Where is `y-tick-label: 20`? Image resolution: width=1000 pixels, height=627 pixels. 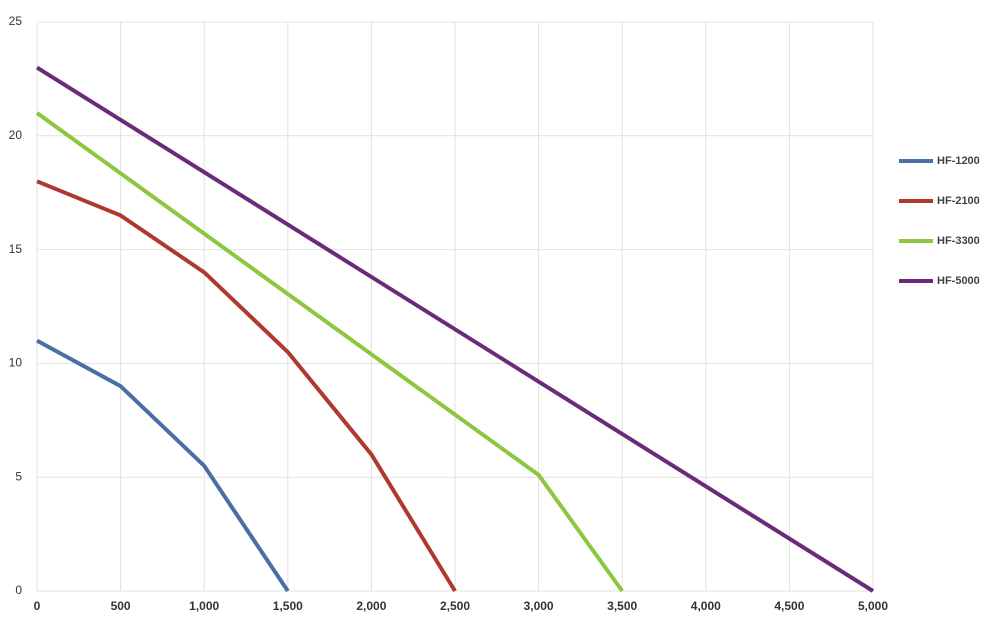
y-tick-label: 20 is located at coordinates (16, 135).